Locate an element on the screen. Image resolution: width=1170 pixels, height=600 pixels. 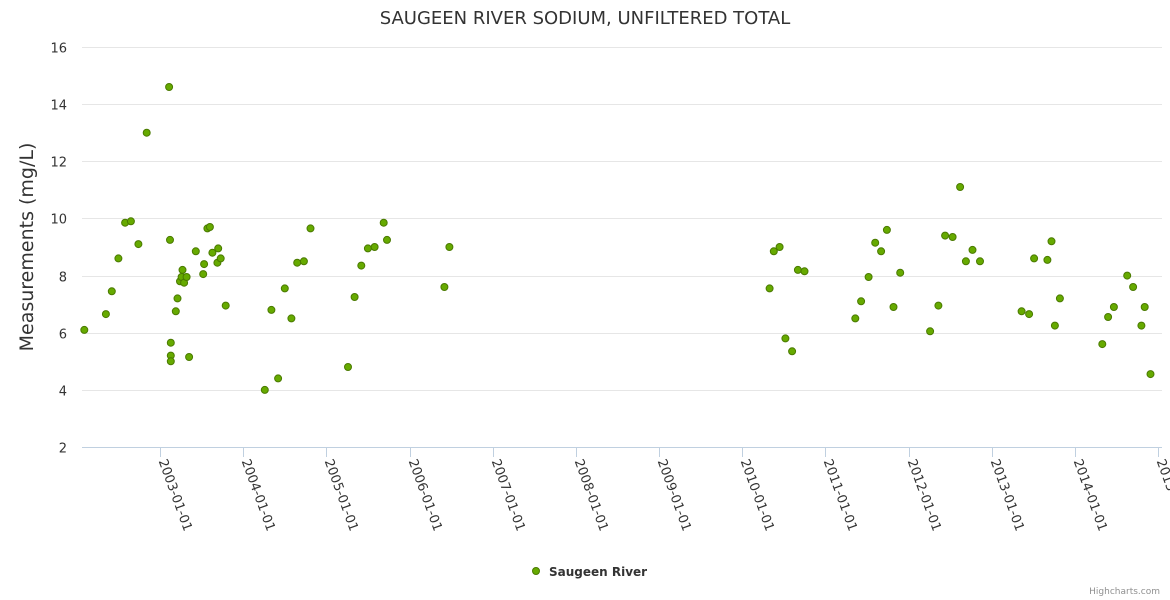
legend-item: Saugeen River is located at coordinates (590, 572).